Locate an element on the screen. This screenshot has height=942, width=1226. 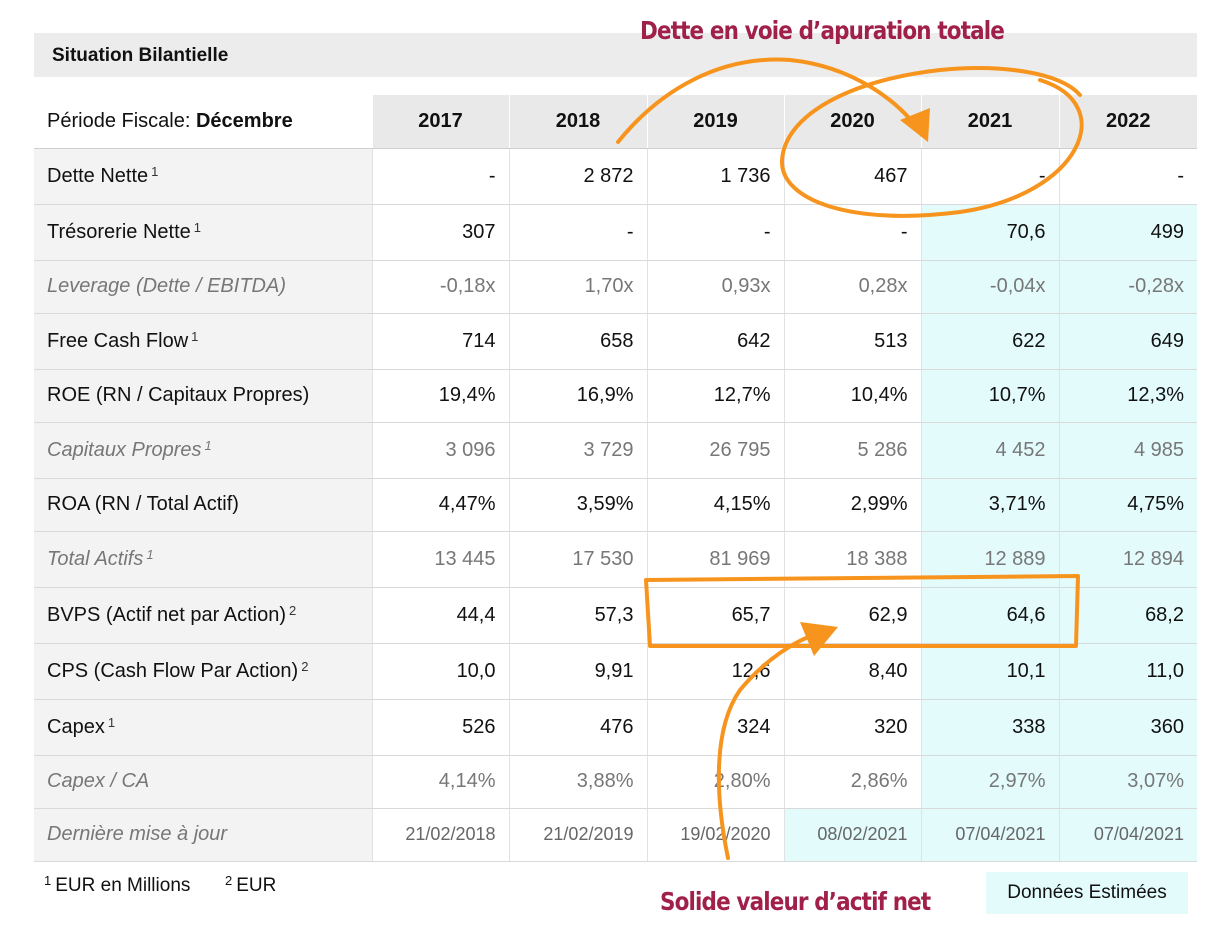
table-row: Capex / CA 4,14% 3,88% 2,80% 2,86% 2,97% 3,07% is located at coordinates (615, 782).